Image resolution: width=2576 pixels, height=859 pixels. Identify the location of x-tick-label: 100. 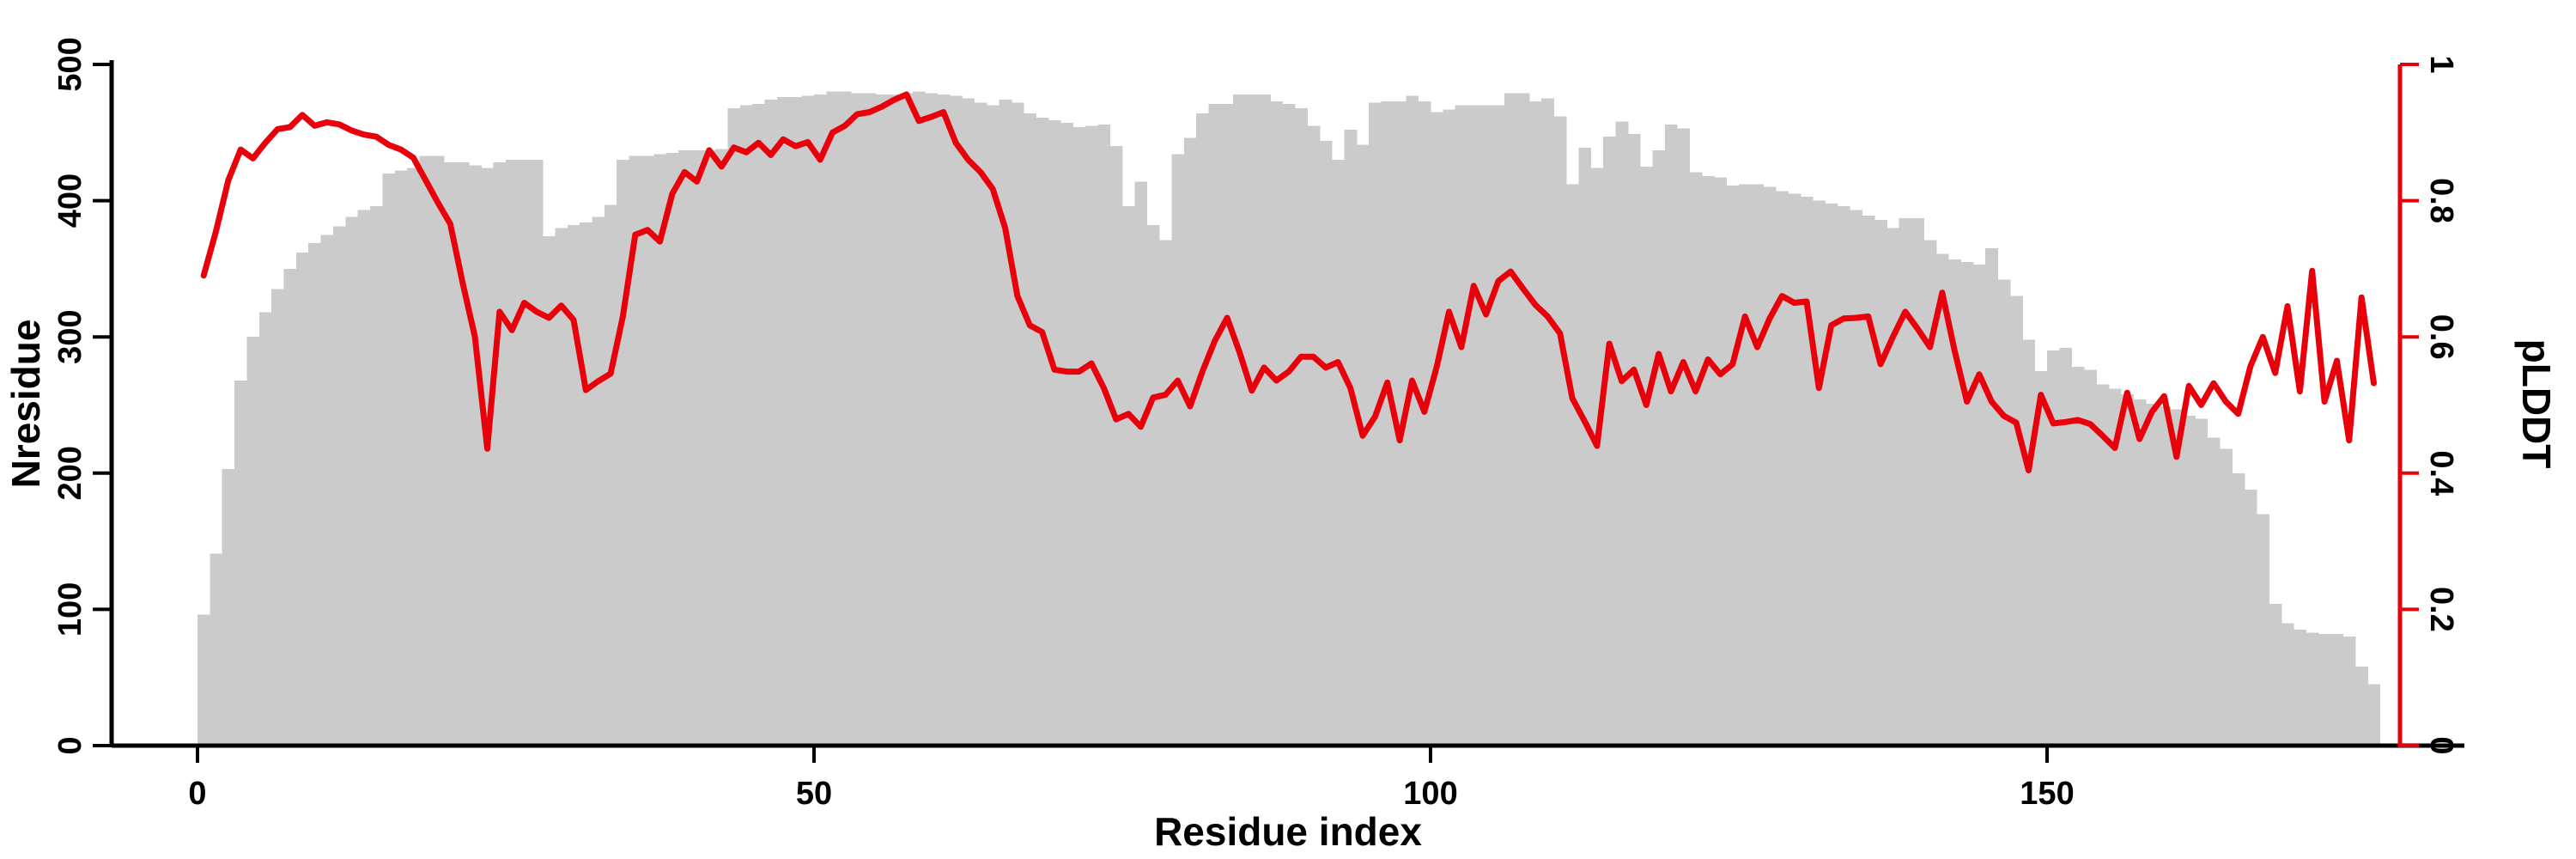
(1430, 794).